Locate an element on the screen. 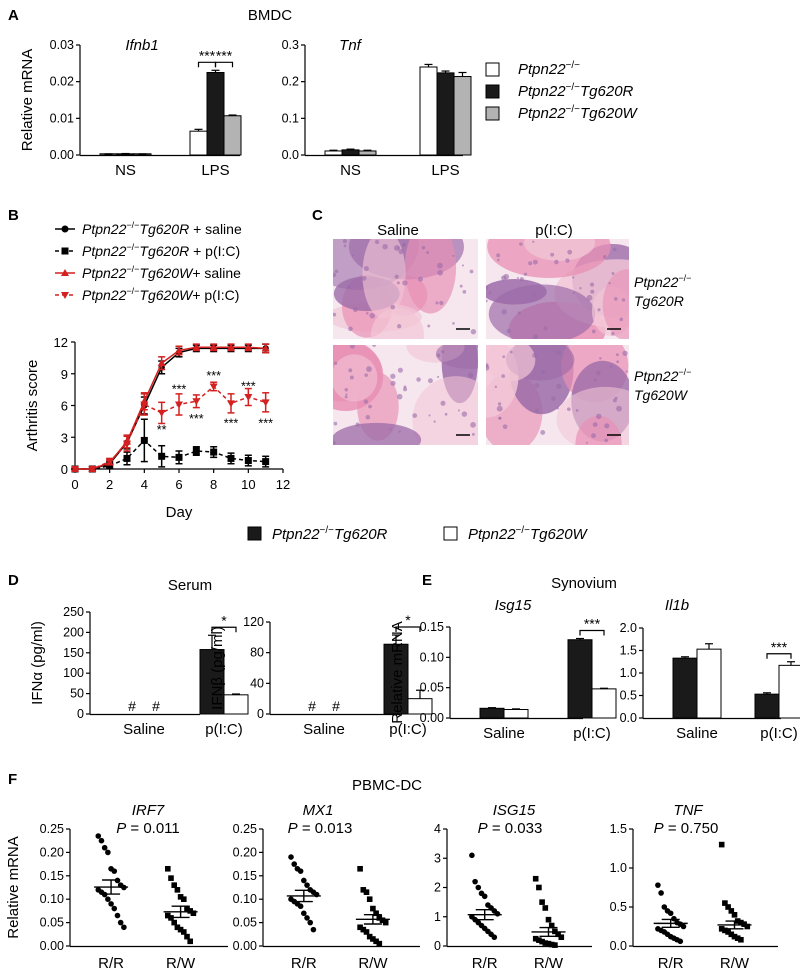 Image resolution: width=800 pixels, height=979 pixels. x-tick-label: 6 is located at coordinates (178, 484).